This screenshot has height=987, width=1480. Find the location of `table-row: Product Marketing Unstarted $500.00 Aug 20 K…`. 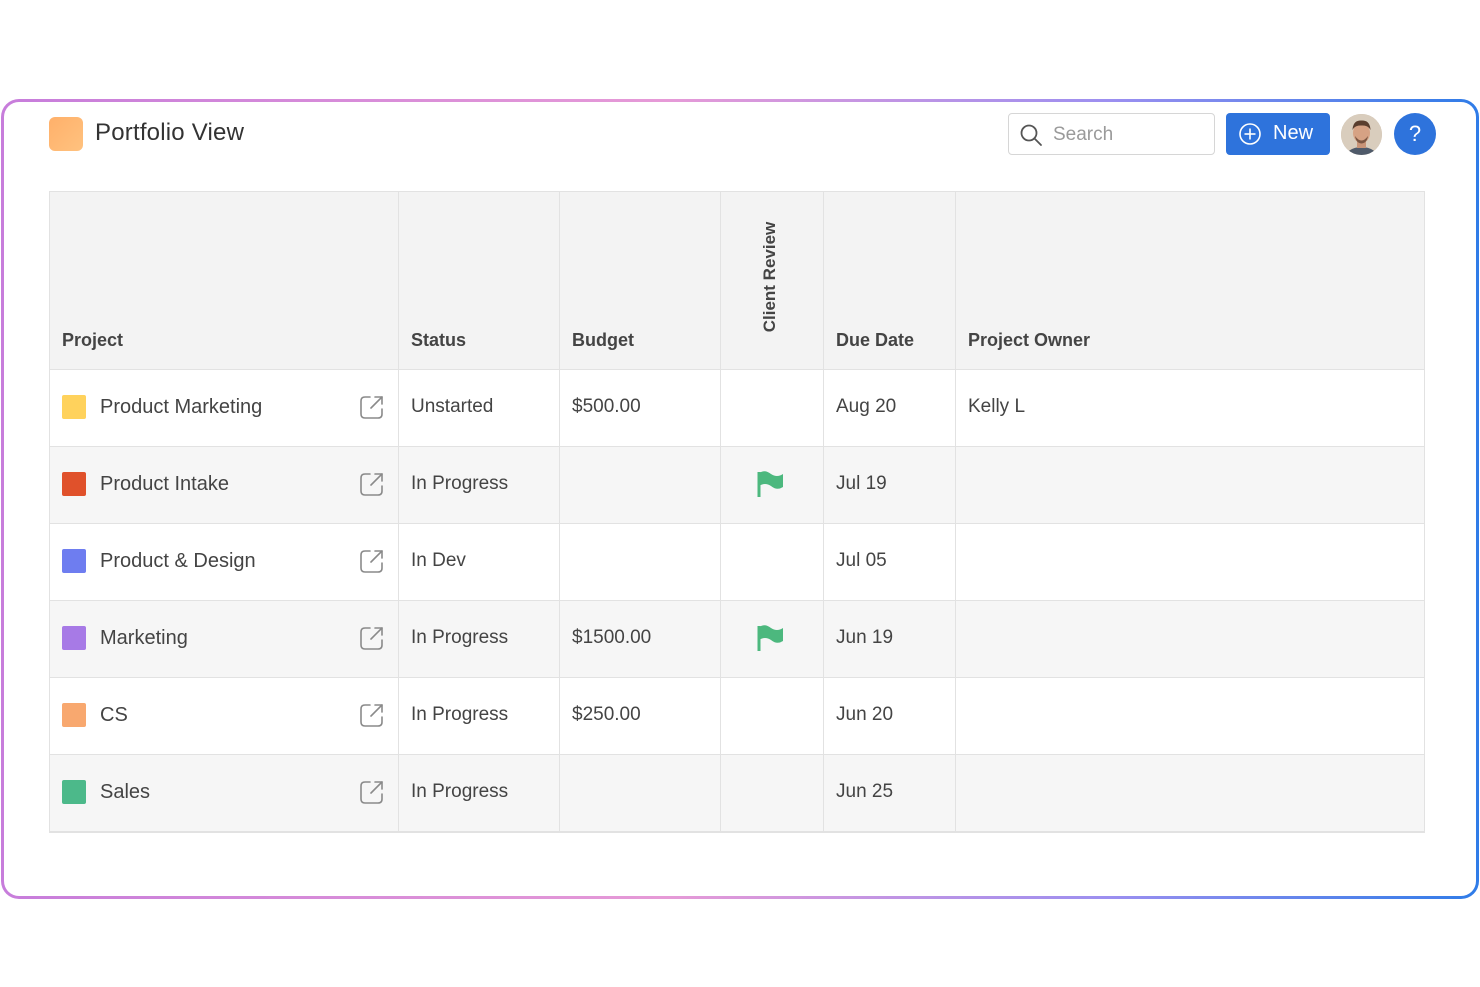

table-row: Product Marketing Unstarted $500.00 Aug 20 K… is located at coordinates (737, 408).